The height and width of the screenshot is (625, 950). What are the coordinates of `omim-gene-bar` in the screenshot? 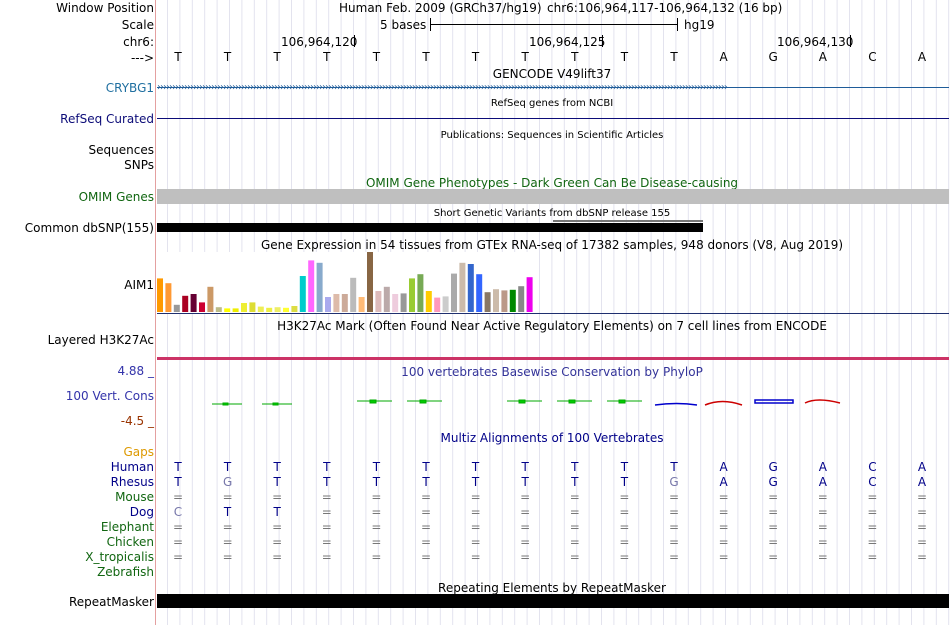 It's located at (553, 196).